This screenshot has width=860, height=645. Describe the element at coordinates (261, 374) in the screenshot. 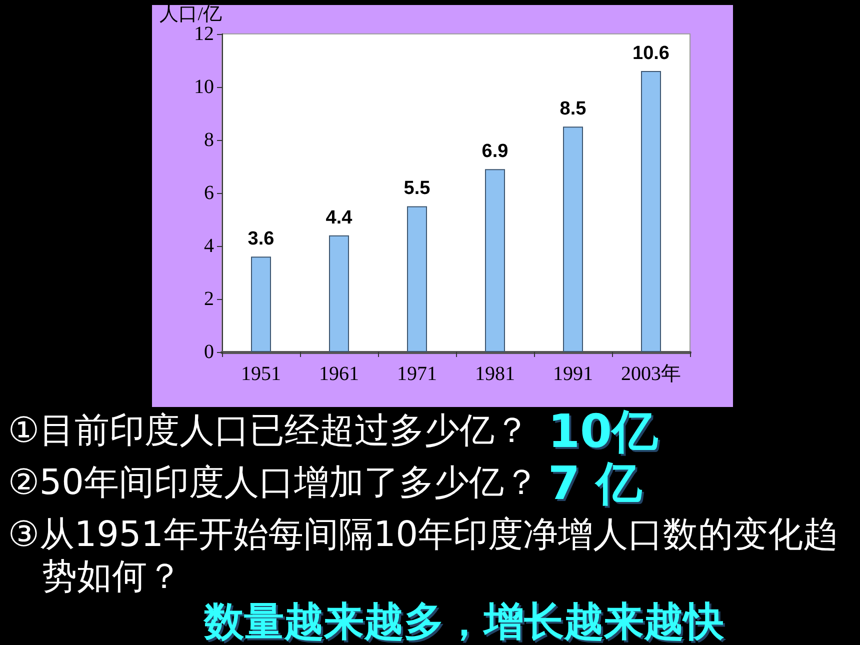

I see `x-tick-label: 1951` at that location.